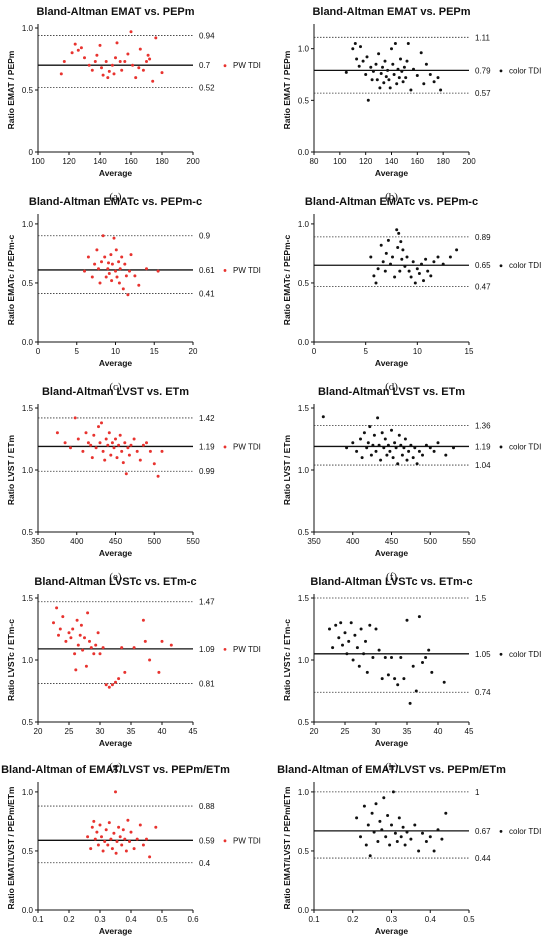  I want to click on x-tick-label: 0.2, so click(69, 919).